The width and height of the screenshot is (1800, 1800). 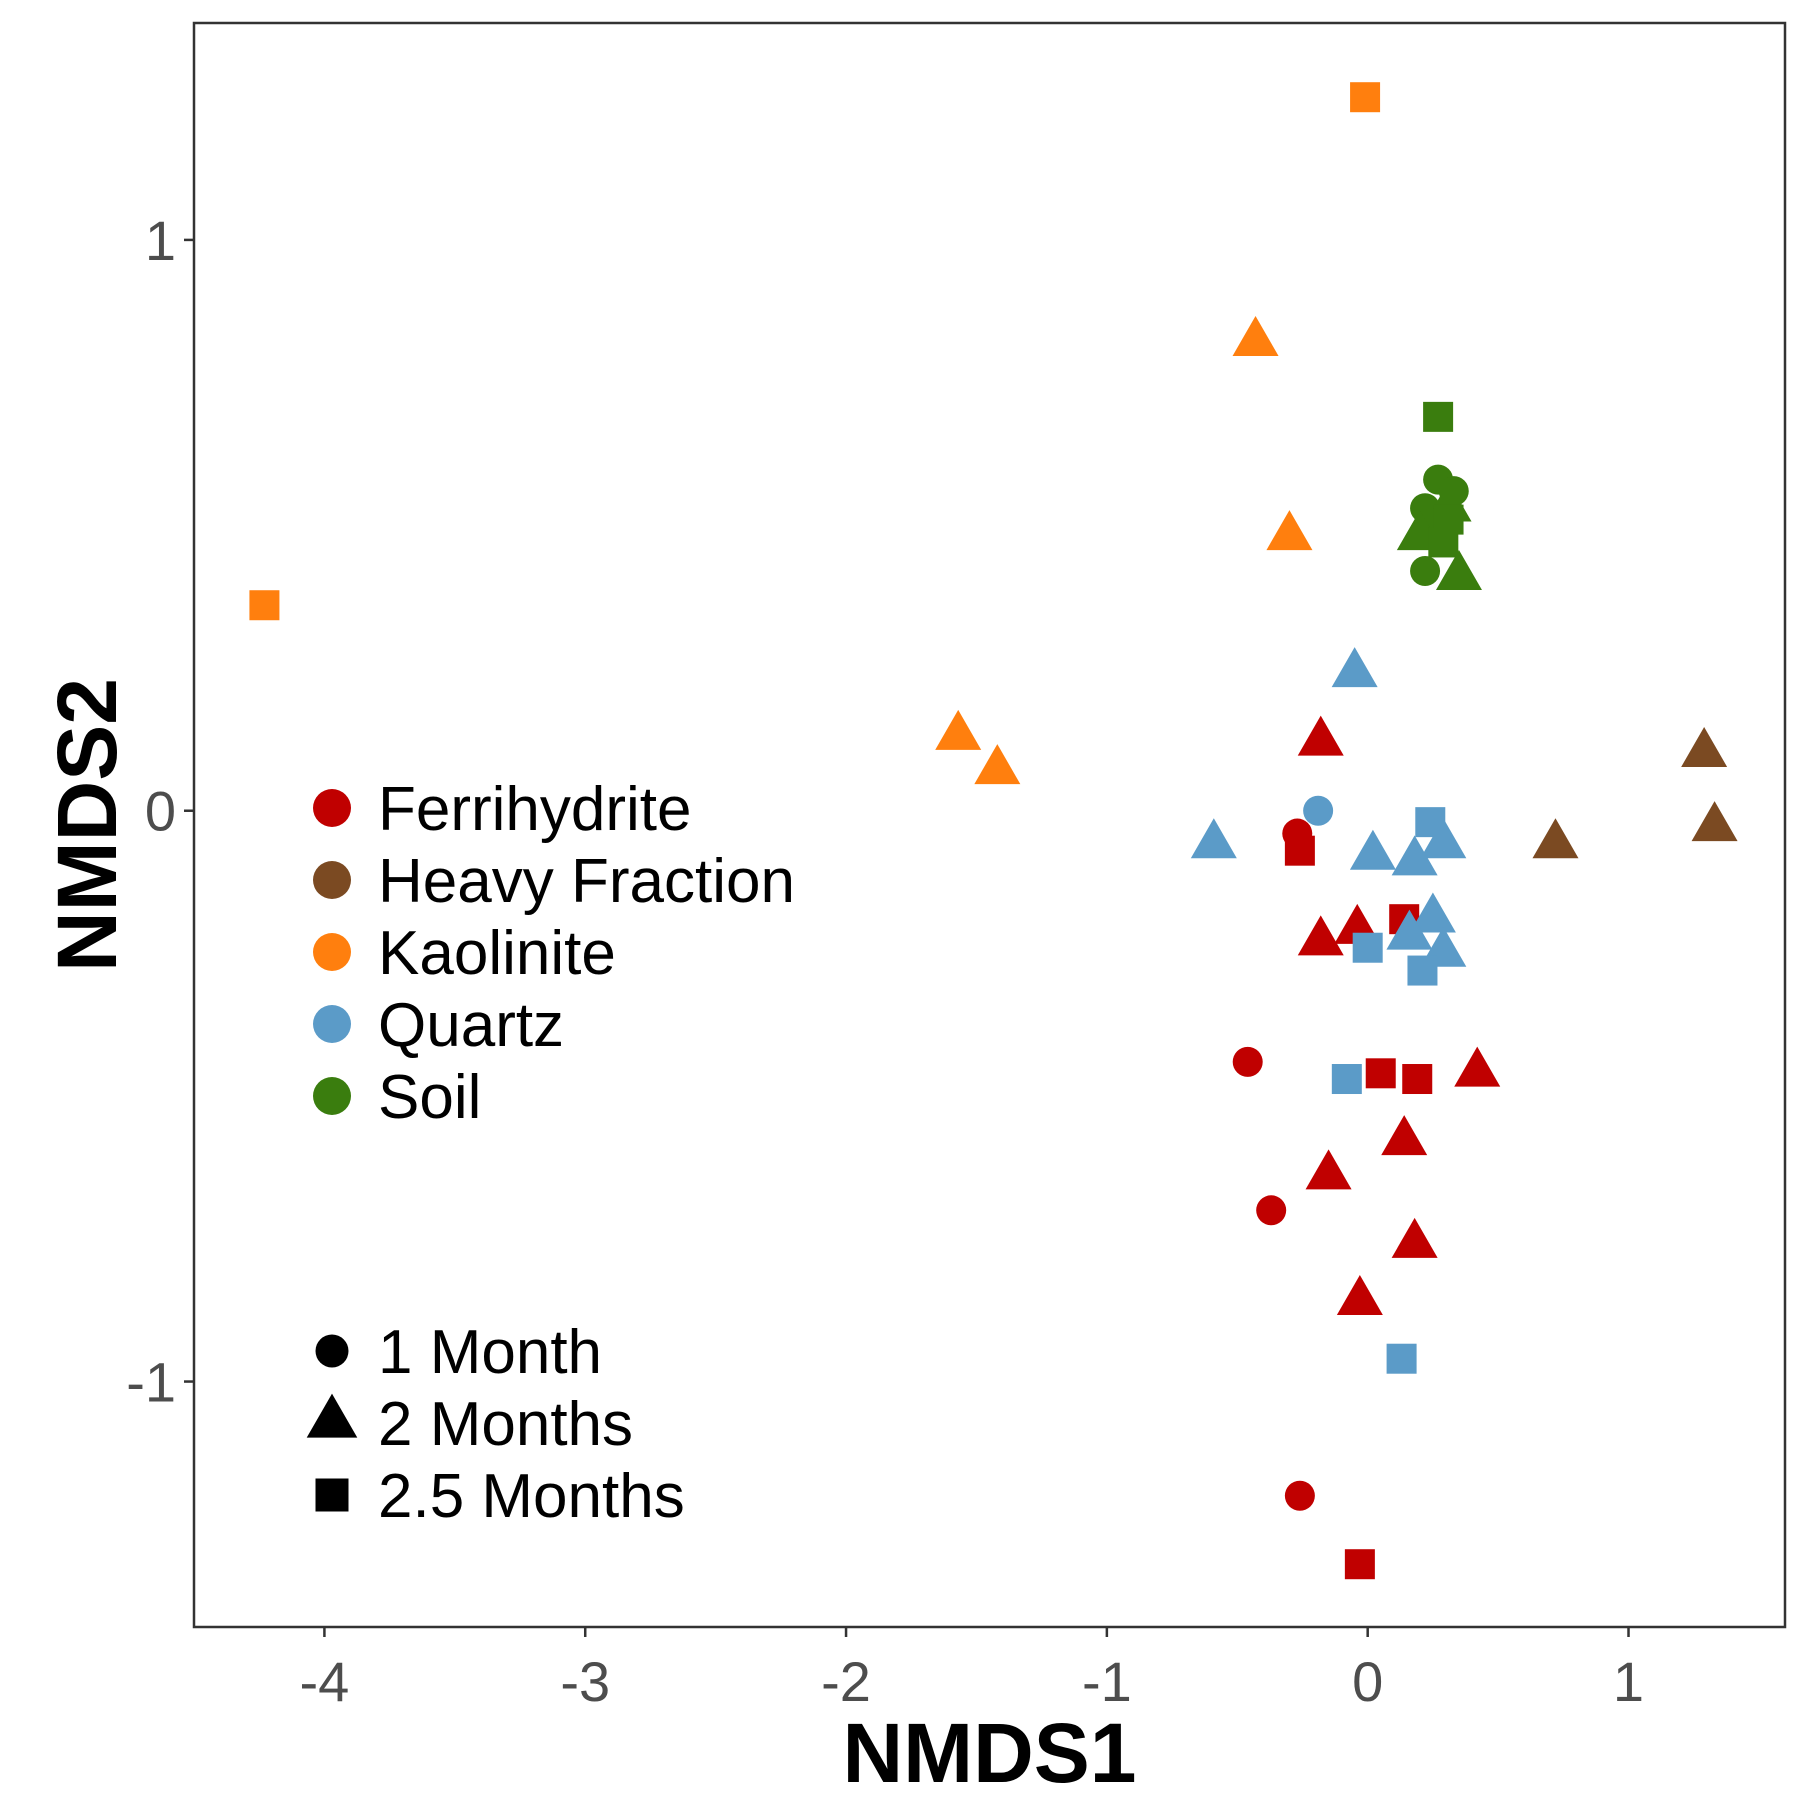 What do you see at coordinates (87, 825) in the screenshot?
I see `y-axis-title: NMDS2` at bounding box center [87, 825].